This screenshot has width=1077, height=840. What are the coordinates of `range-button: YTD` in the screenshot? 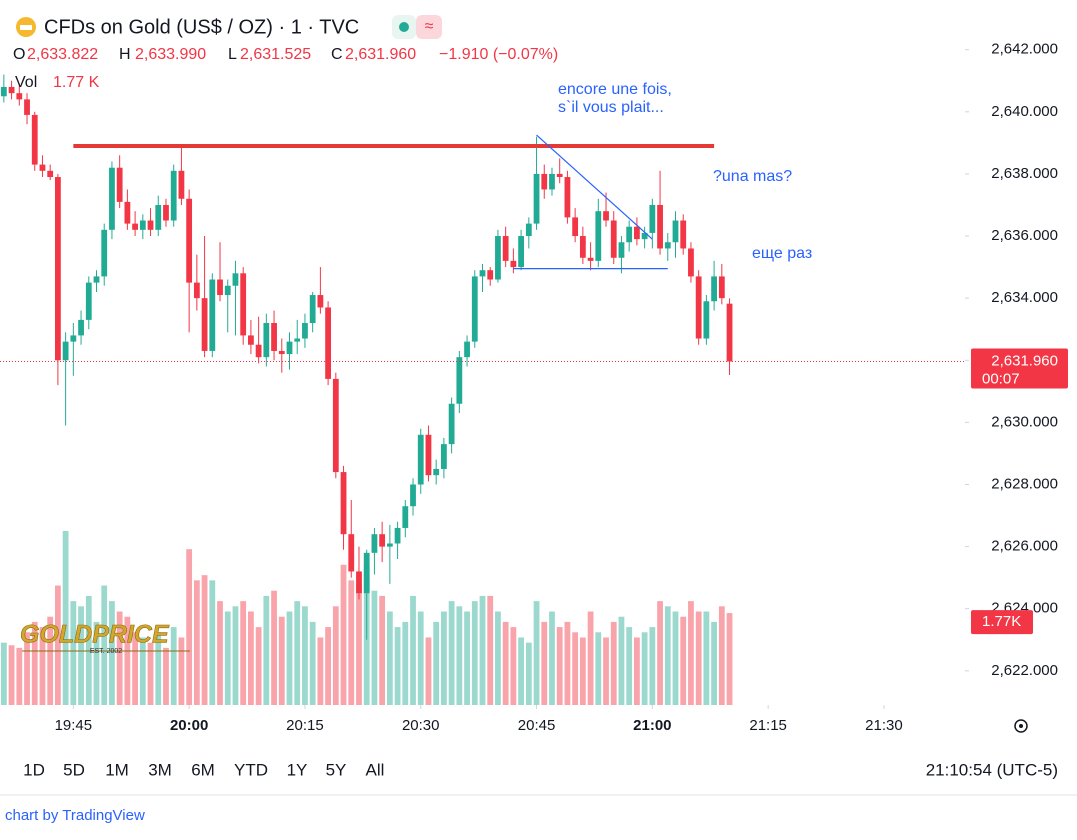 It's located at (251, 769).